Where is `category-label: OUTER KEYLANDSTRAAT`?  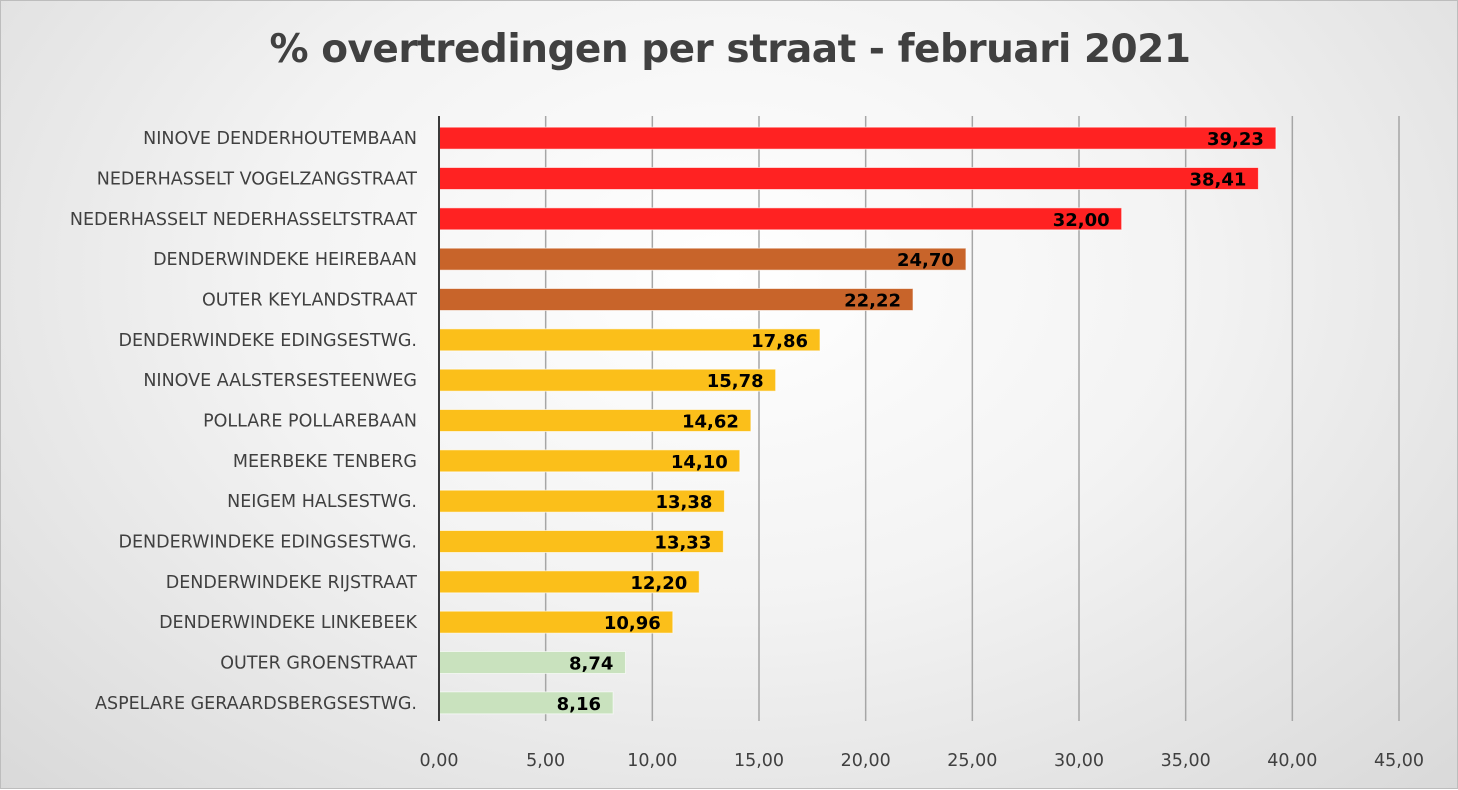
category-label: OUTER KEYLANDSTRAAT is located at coordinates (309, 301).